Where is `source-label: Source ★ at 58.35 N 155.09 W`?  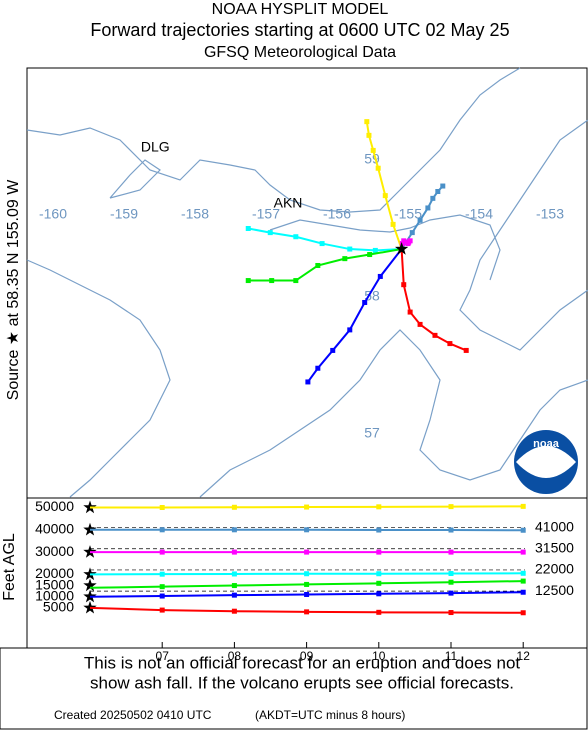
source-label: Source ★ at 58.35 N 155.09 W is located at coordinates (13, 290).